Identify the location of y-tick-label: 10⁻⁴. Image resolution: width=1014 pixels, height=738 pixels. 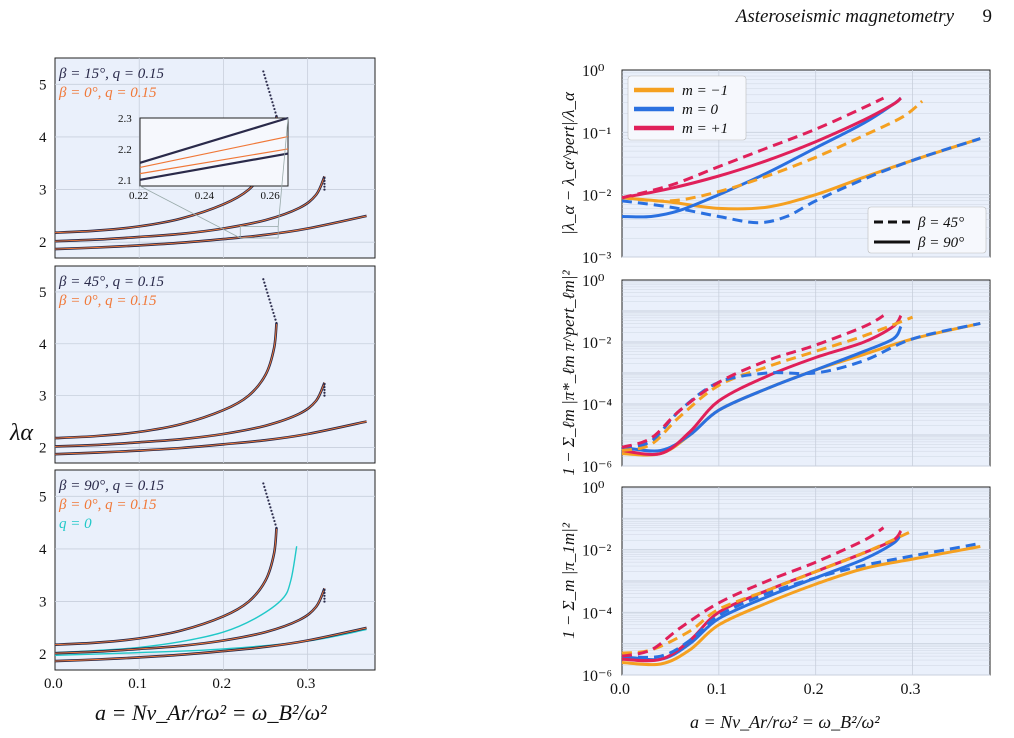
(597, 405).